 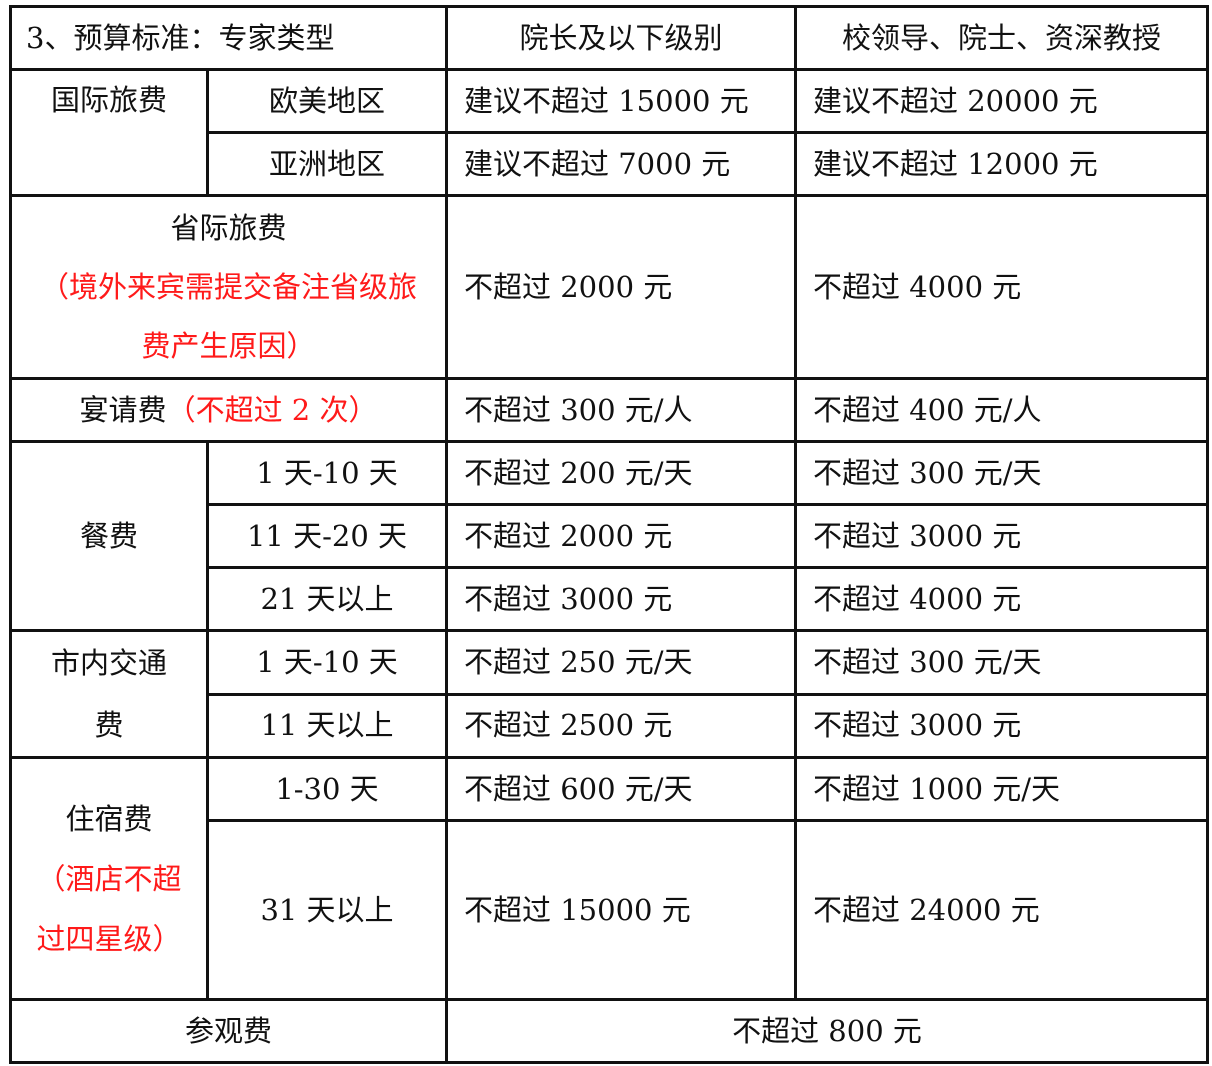 I want to click on value-a: 不超过 3000 元, so click(x=621, y=599).